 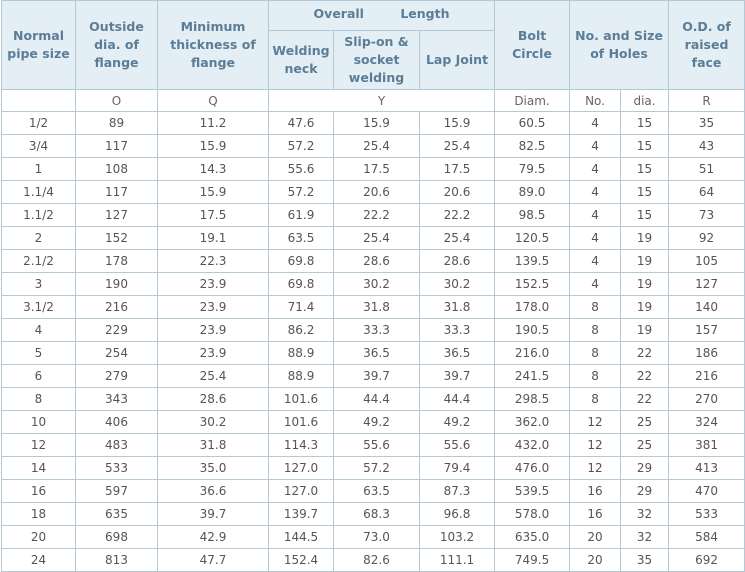 I want to click on data-cell: 144.5, so click(x=301, y=537).